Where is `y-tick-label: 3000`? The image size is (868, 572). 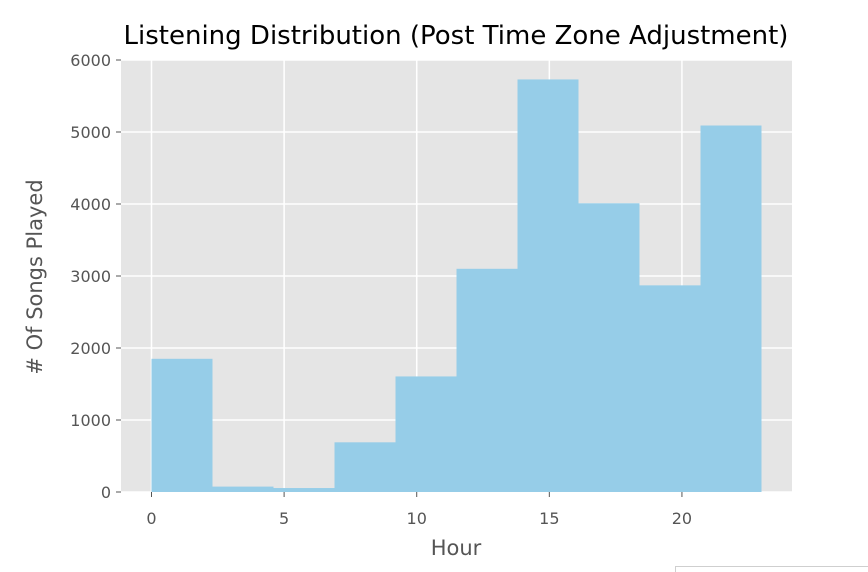
y-tick-label: 3000 is located at coordinates (90, 276).